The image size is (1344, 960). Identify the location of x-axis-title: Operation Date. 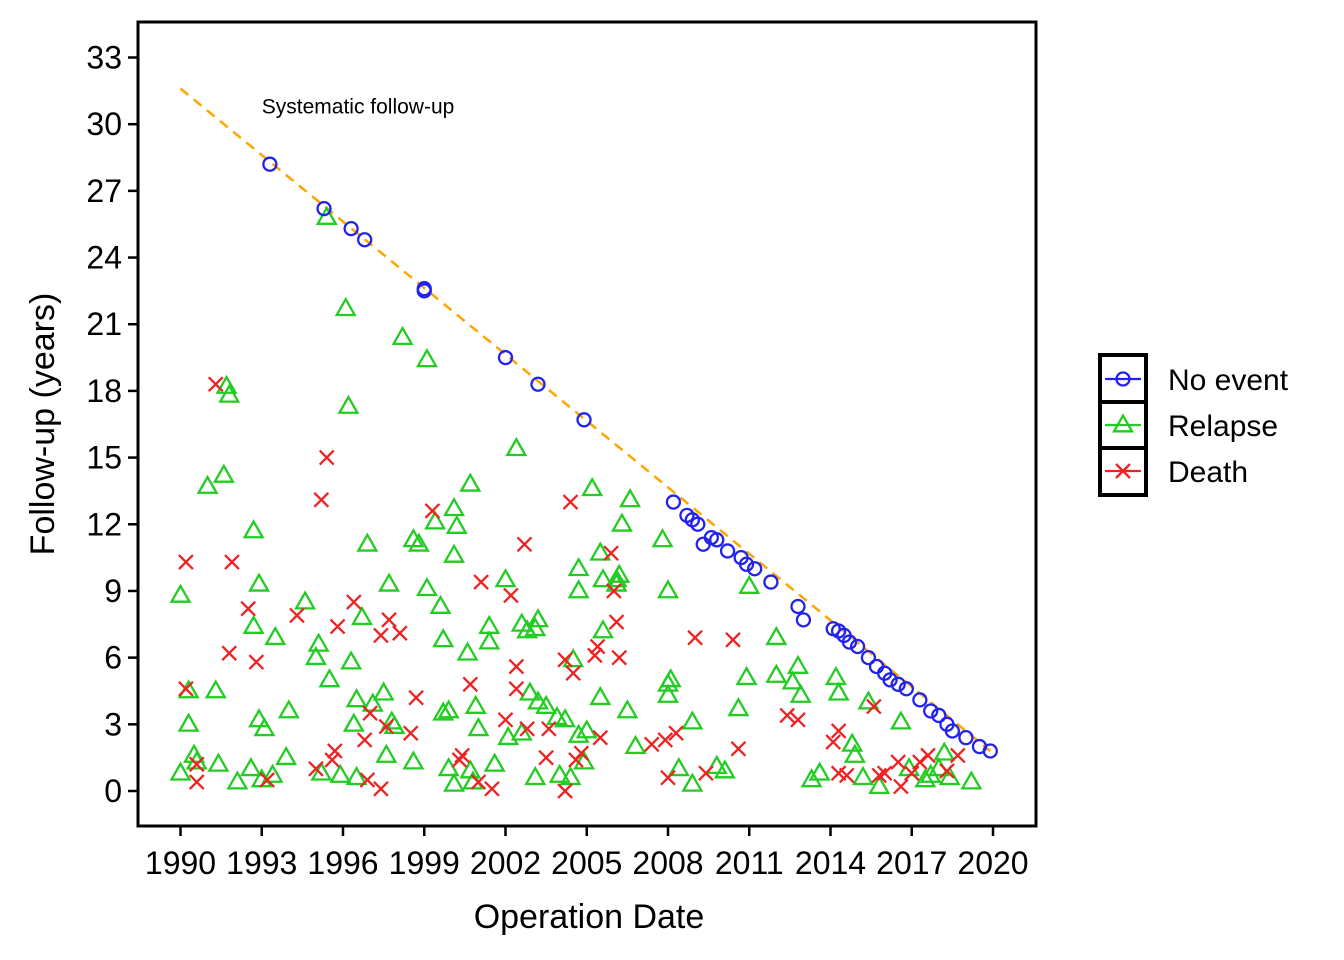
(589, 917).